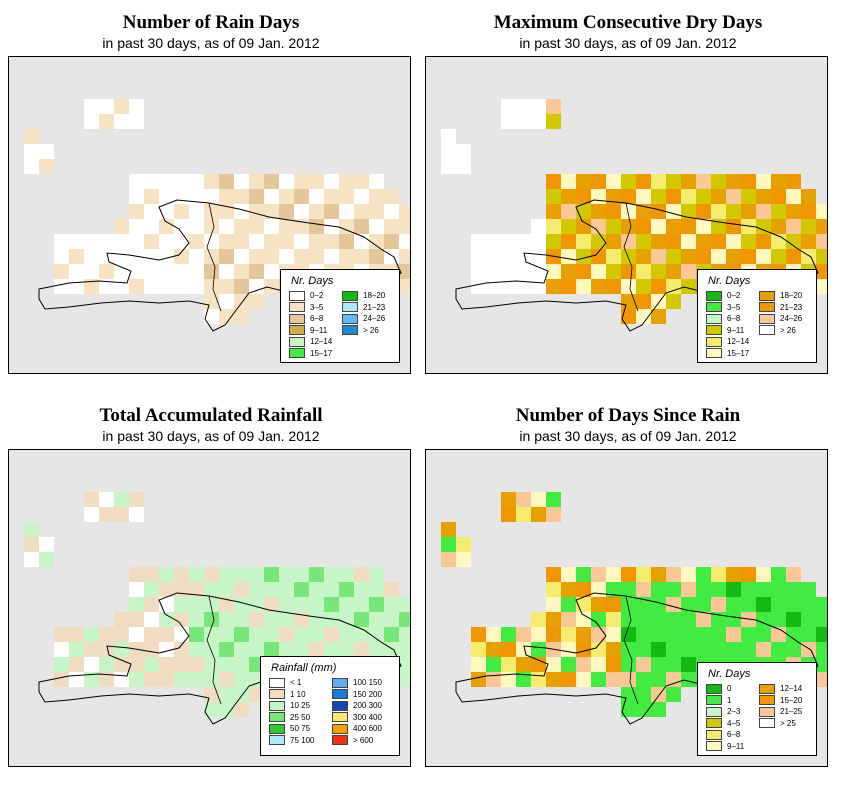  What do you see at coordinates (734, 307) in the screenshot?
I see `legend-label: 3–5` at bounding box center [734, 307].